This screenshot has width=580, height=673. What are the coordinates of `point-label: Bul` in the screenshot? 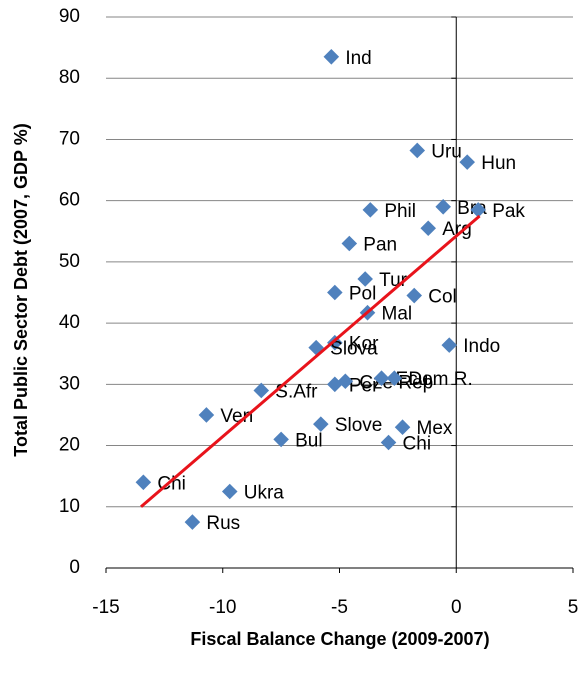 It's located at (308, 440).